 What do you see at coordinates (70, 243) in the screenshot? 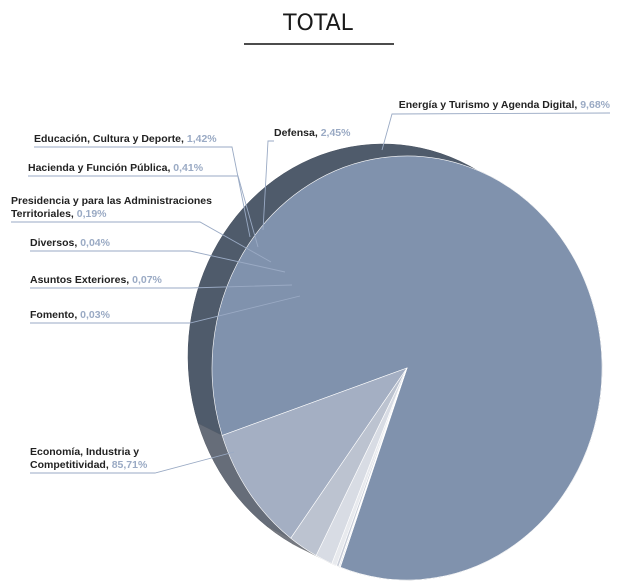
I see `pie-label-6: Diversos, 0,04%` at bounding box center [70, 243].